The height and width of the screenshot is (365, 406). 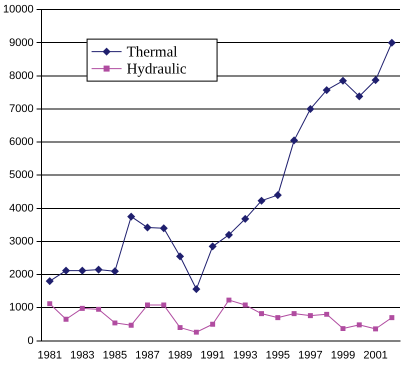 I want to click on x-tick-label: 2001, so click(x=375, y=355).